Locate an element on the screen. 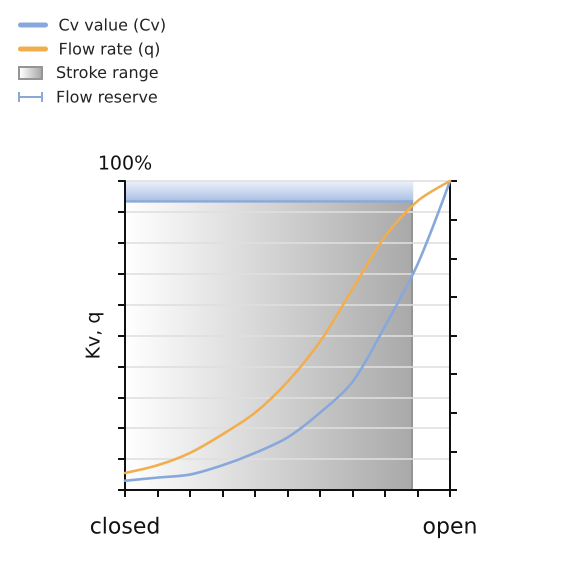  x-tick-label: closed is located at coordinates (125, 527).